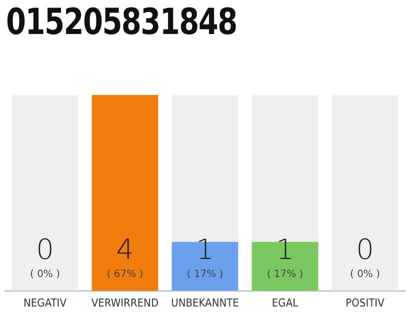 The image size is (410, 320). I want to click on x-tick-label: EGAL, so click(285, 303).